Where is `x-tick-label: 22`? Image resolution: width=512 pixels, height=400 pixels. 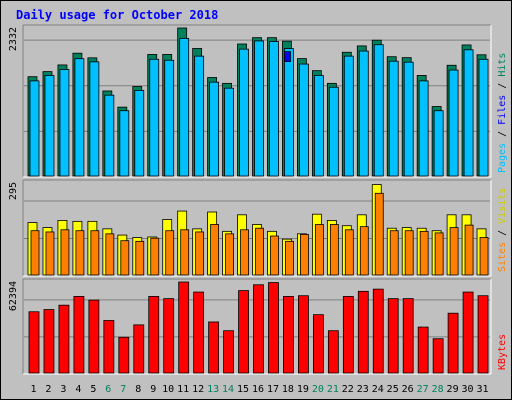
x-tick-label: 22 is located at coordinates (348, 389).